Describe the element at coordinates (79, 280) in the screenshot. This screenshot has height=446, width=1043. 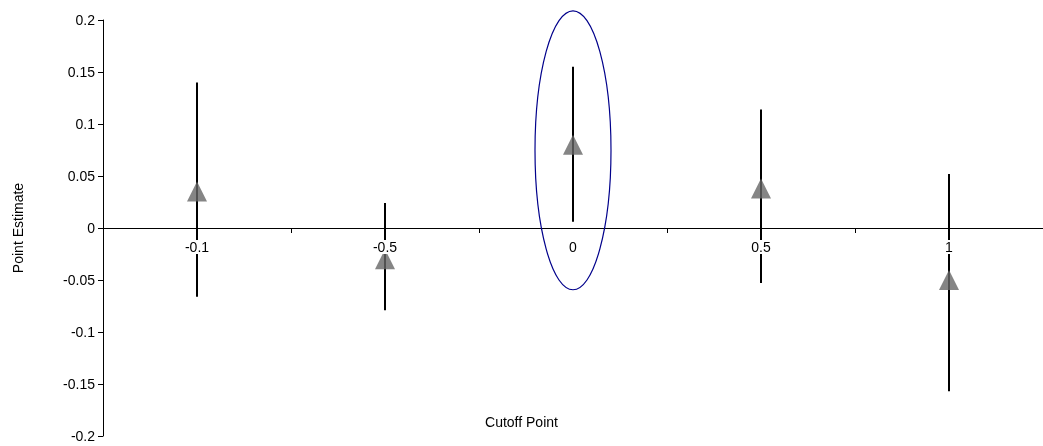
I see `y-tick-label: -0.05` at that location.